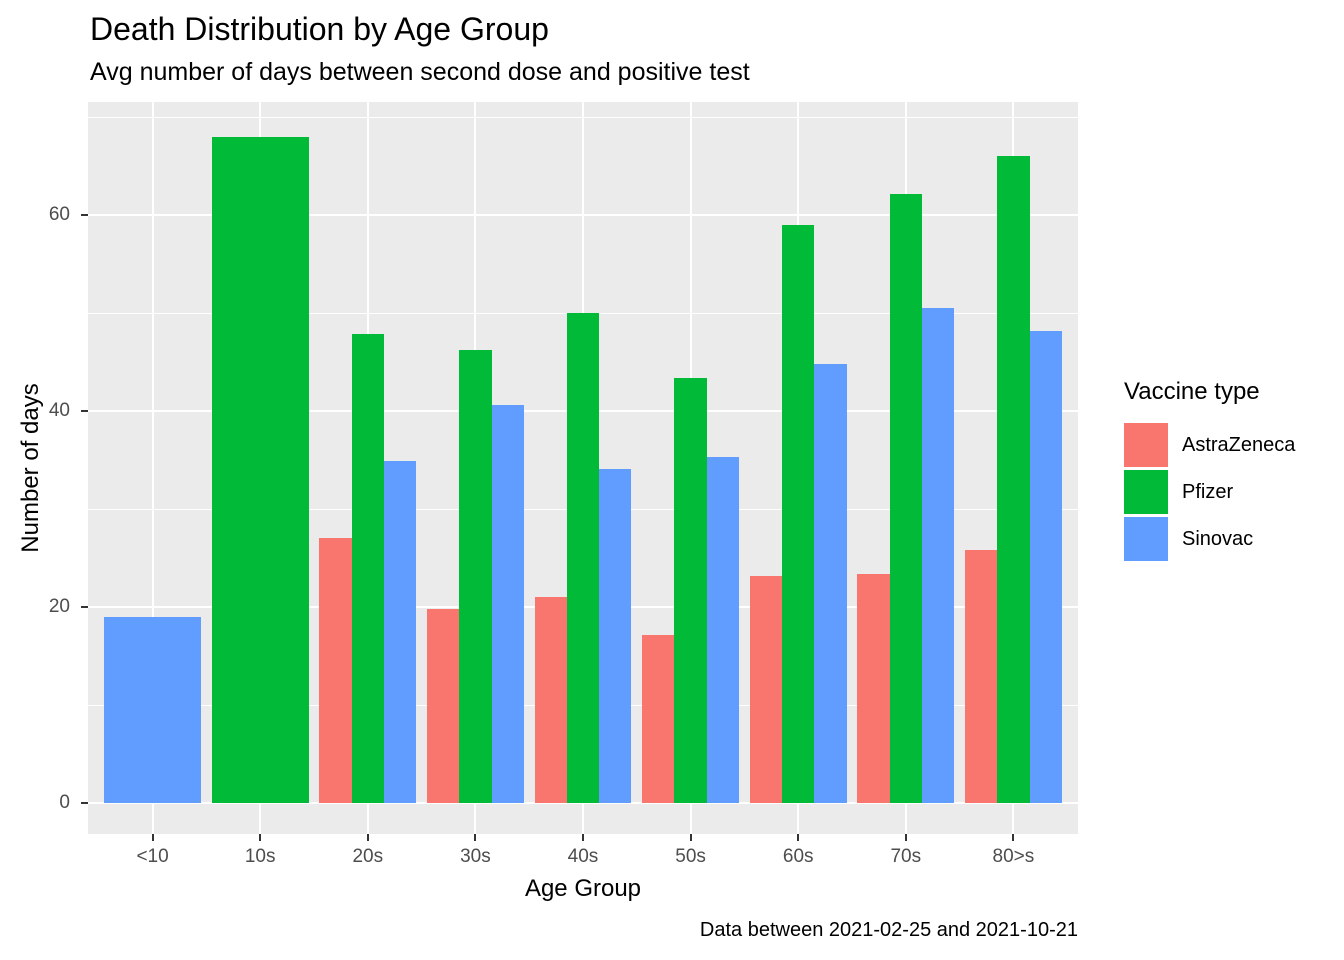 The width and height of the screenshot is (1344, 960). I want to click on x-tick-label: 50s, so click(690, 856).